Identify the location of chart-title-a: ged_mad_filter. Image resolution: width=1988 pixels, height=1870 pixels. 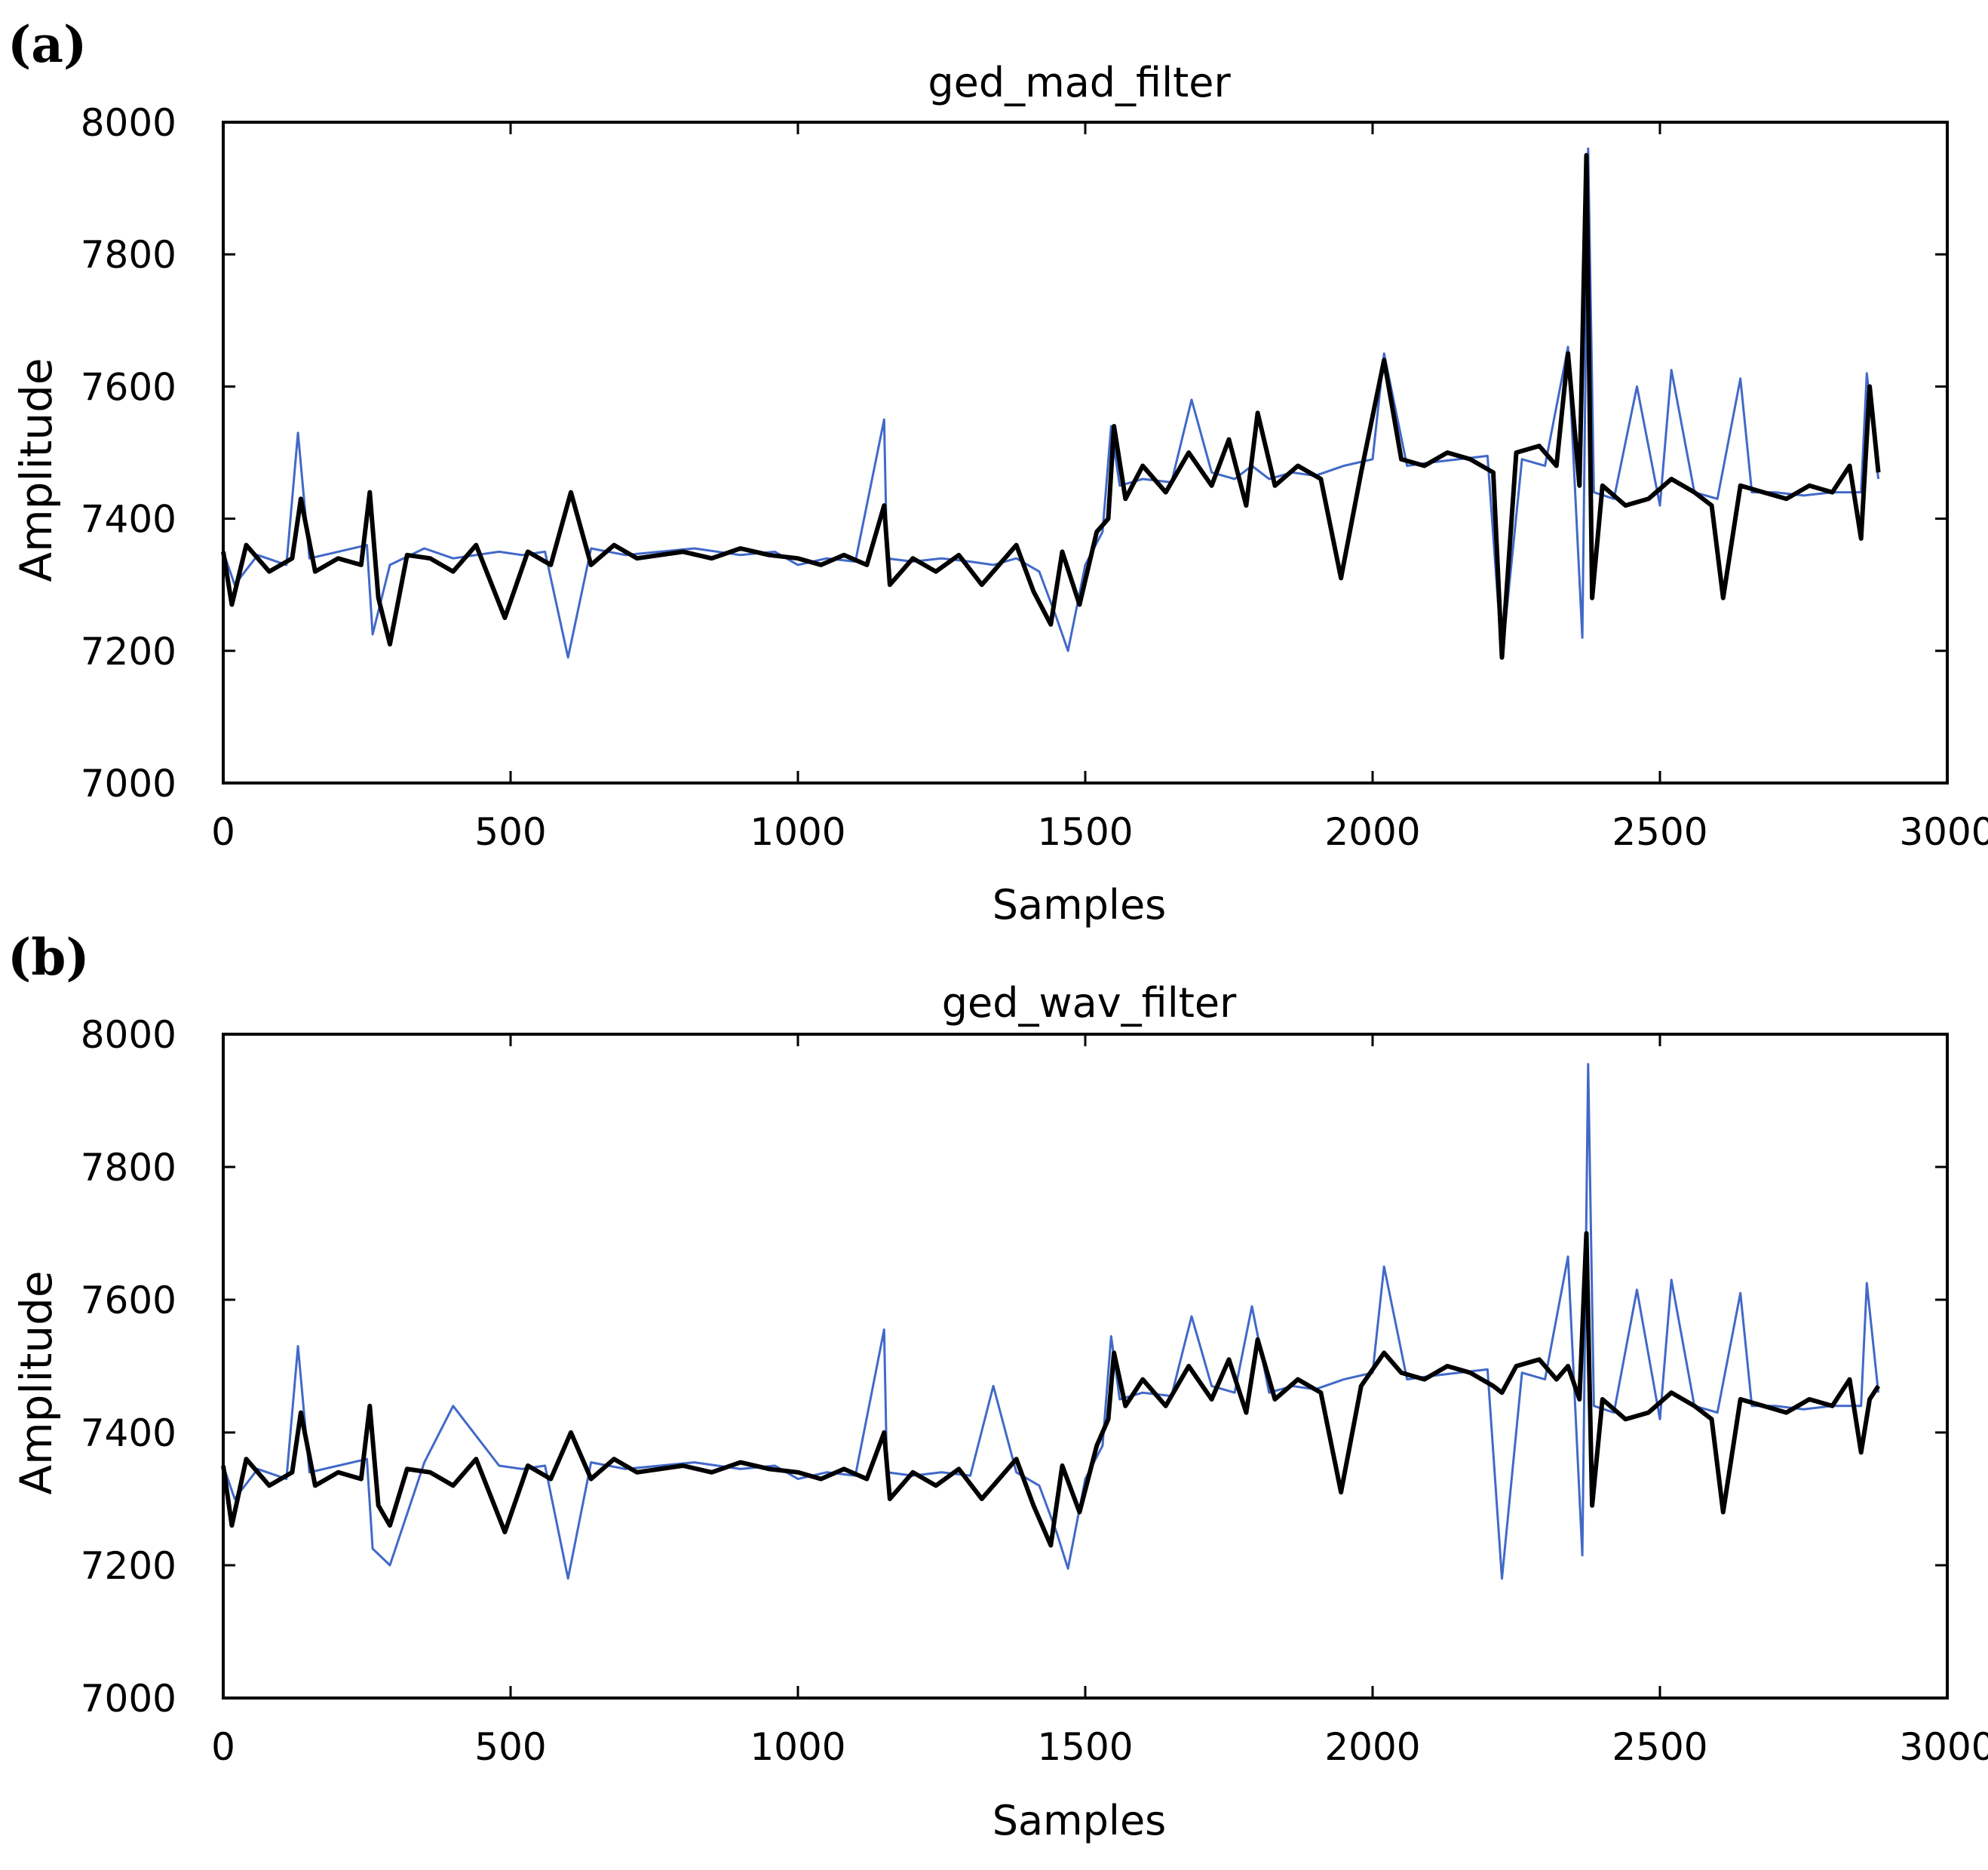
(1079, 82).